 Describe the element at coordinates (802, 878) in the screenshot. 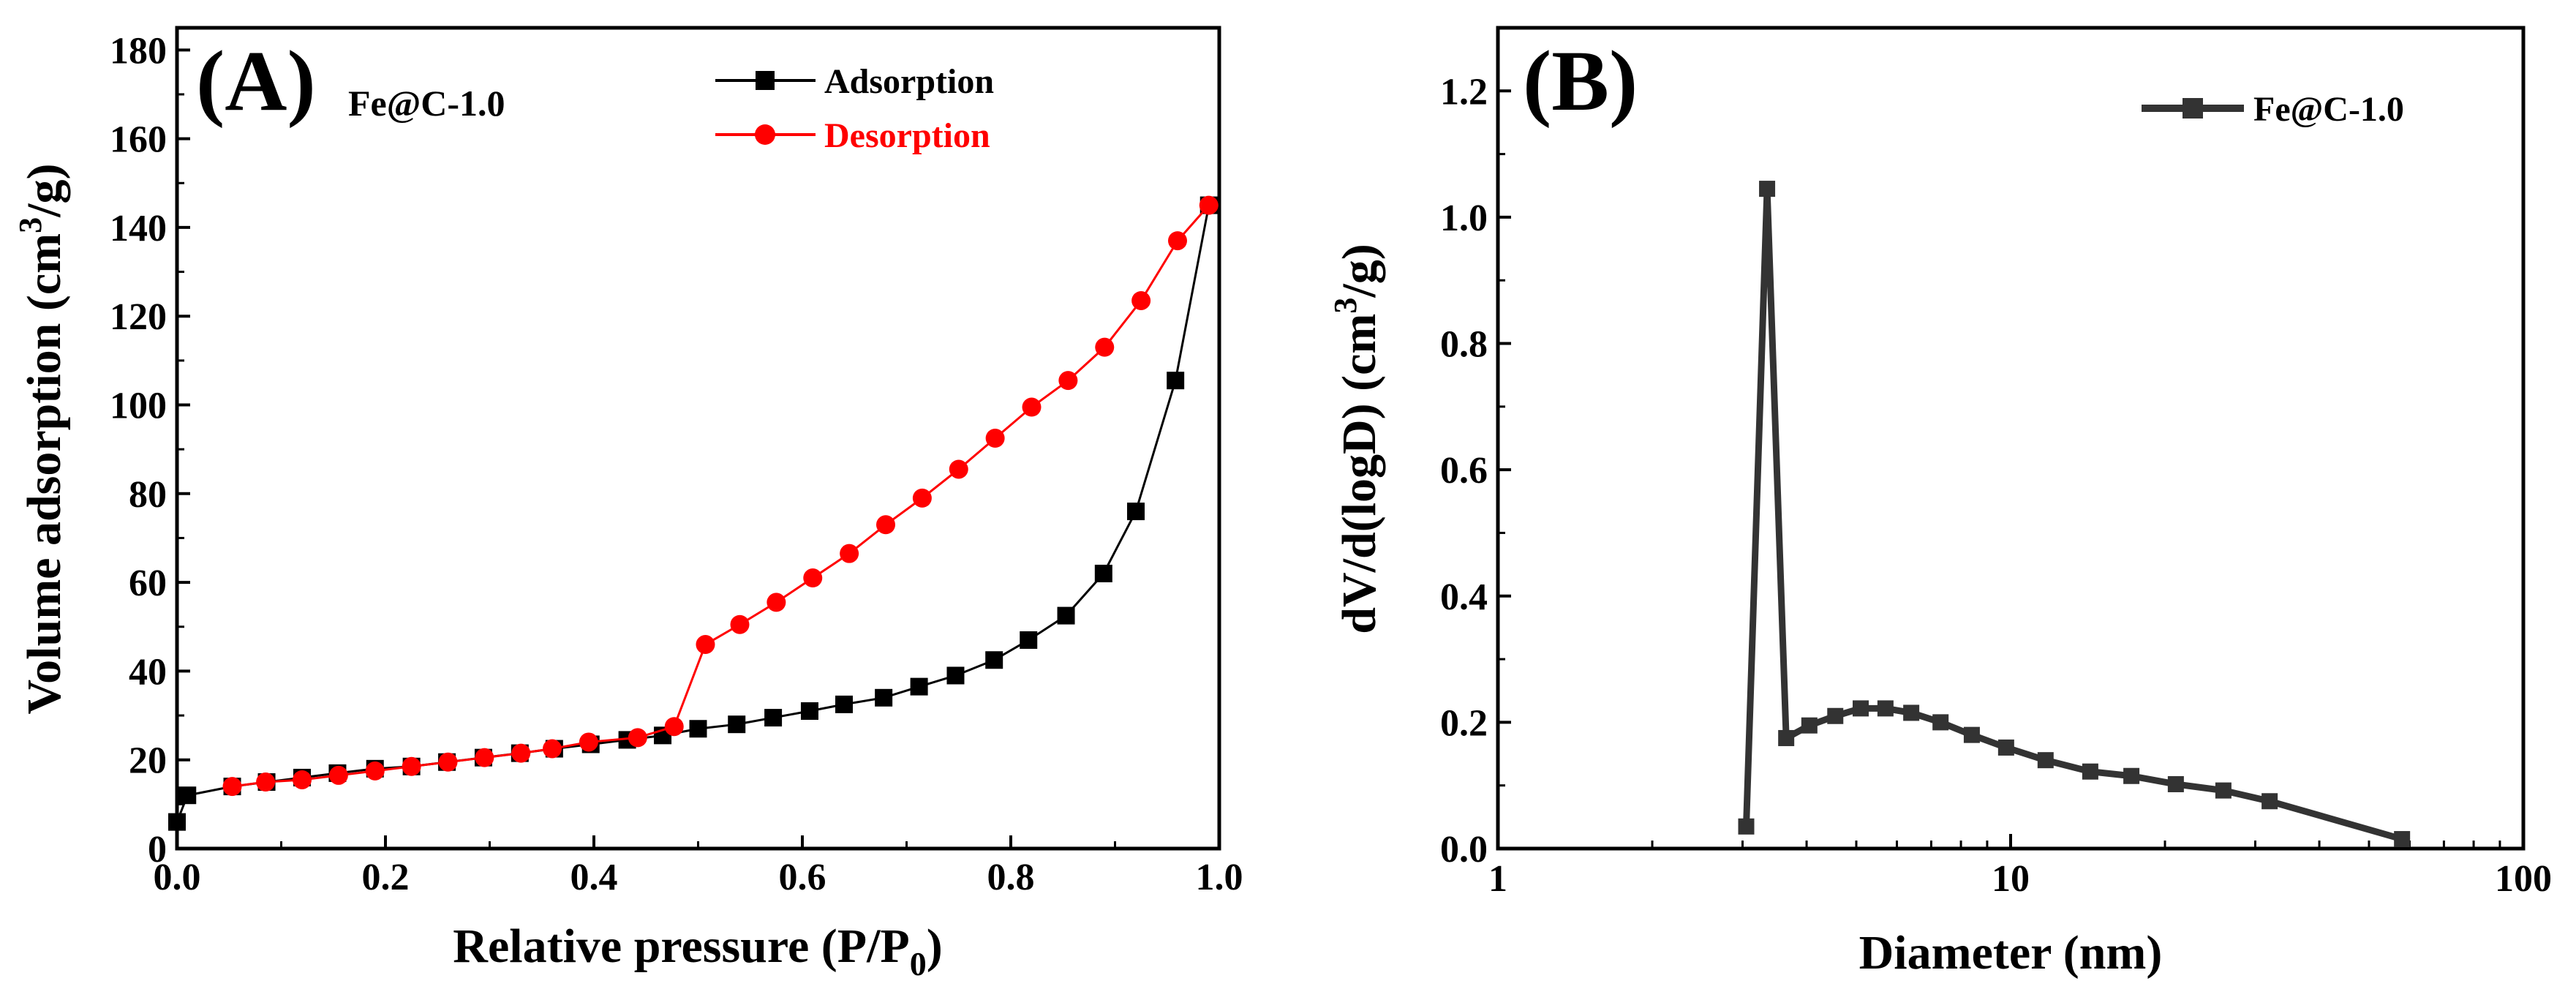

I see `panel-a-x-tick-label: 0.6` at that location.